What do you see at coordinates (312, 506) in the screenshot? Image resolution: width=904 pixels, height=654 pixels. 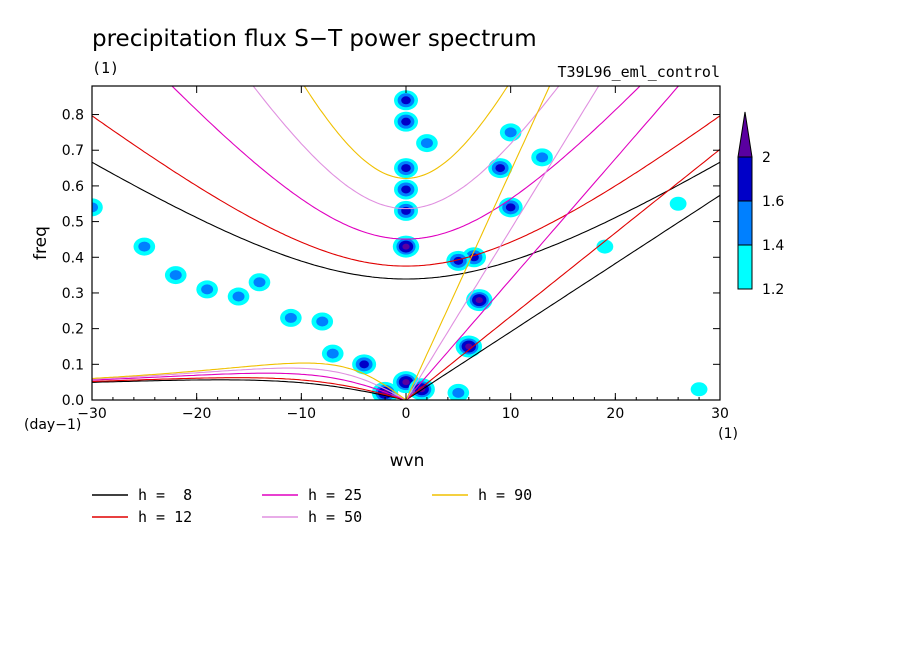 I see `legend: h = 8 h = 12 h = 25 h = 50 h = 90` at bounding box center [312, 506].